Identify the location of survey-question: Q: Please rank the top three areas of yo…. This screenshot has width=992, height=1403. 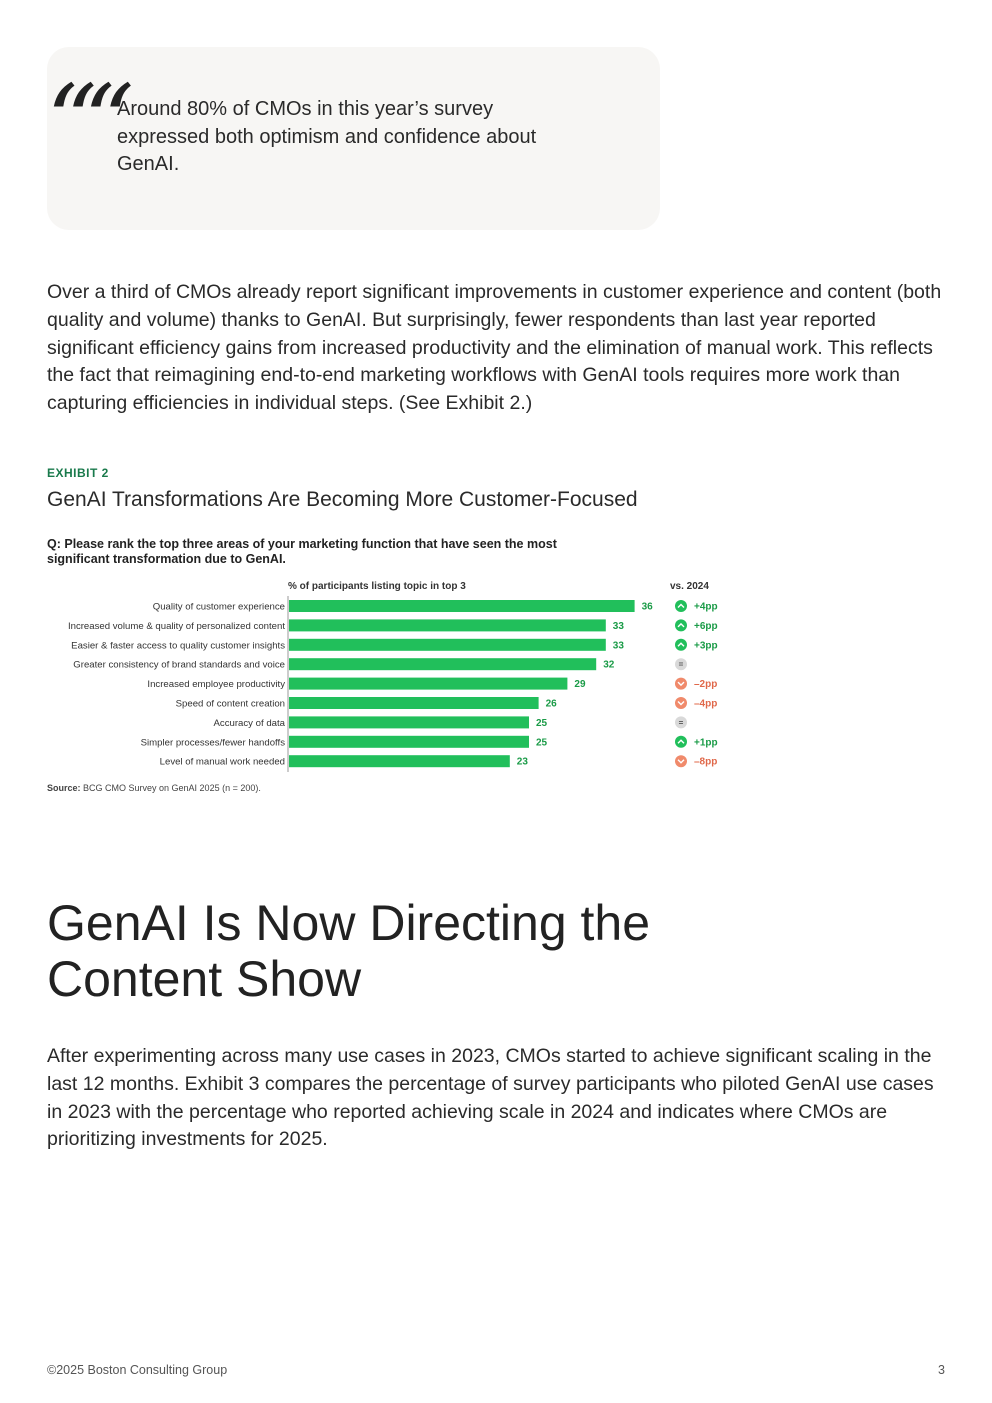
(302, 551).